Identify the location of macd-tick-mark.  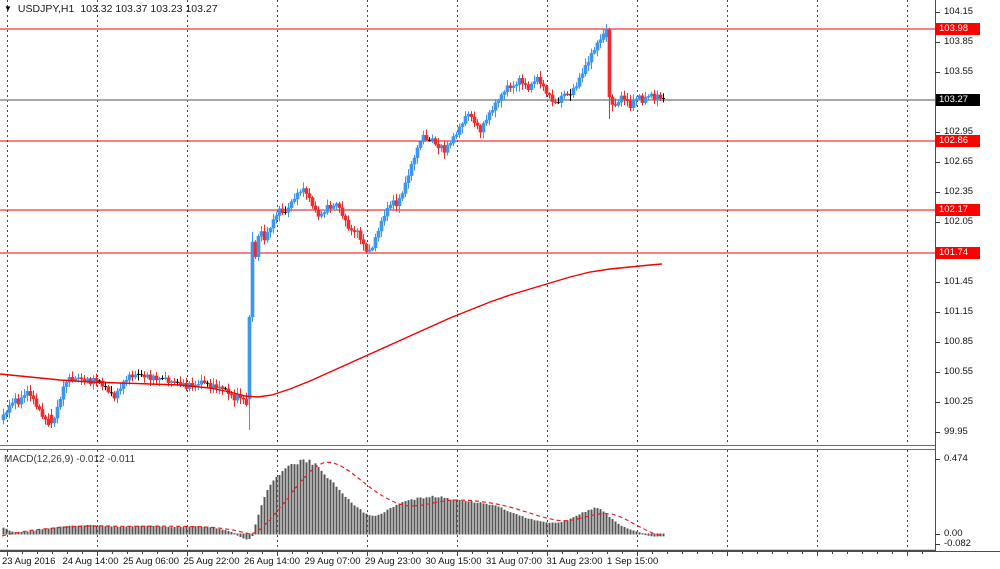
(937, 544).